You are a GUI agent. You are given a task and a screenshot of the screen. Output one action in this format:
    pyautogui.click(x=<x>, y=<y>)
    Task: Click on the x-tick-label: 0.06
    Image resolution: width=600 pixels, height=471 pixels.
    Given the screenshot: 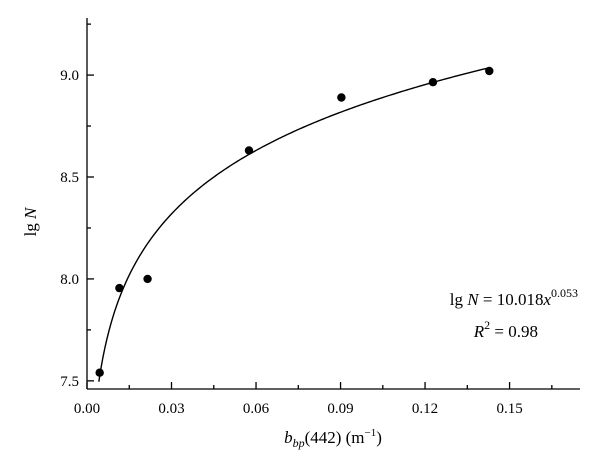 What is the action you would take?
    pyautogui.click(x=256, y=409)
    